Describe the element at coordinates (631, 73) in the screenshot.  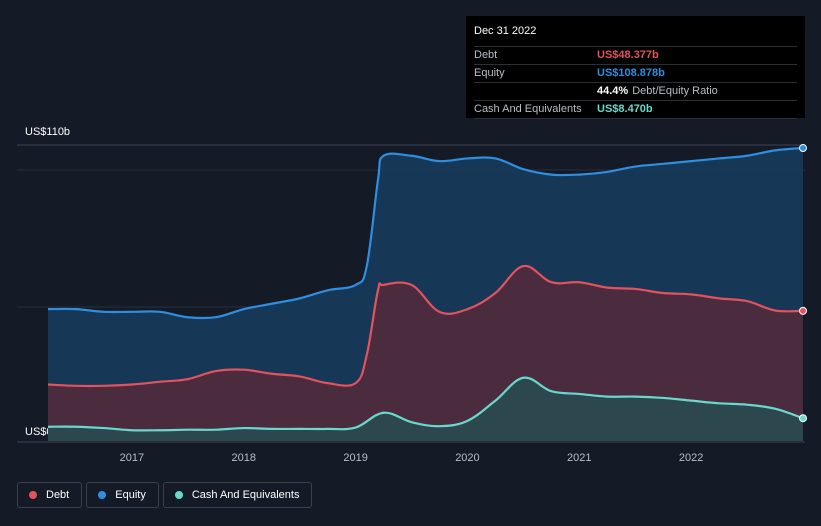
I see `tooltip-equity-value: US$108.878b` at that location.